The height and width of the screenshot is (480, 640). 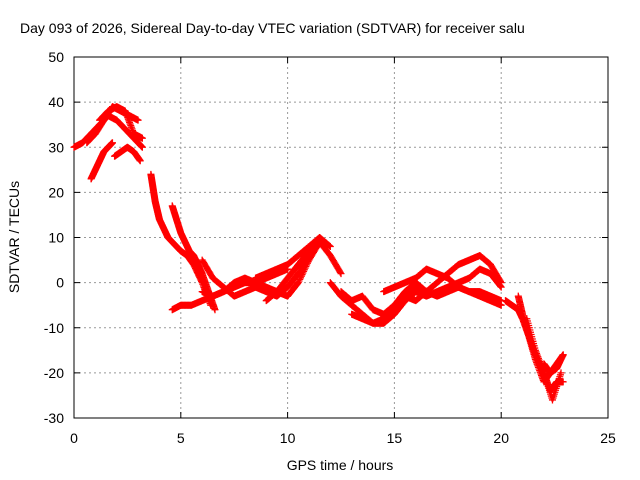 I want to click on y-tick-label: 30, so click(x=56, y=147).